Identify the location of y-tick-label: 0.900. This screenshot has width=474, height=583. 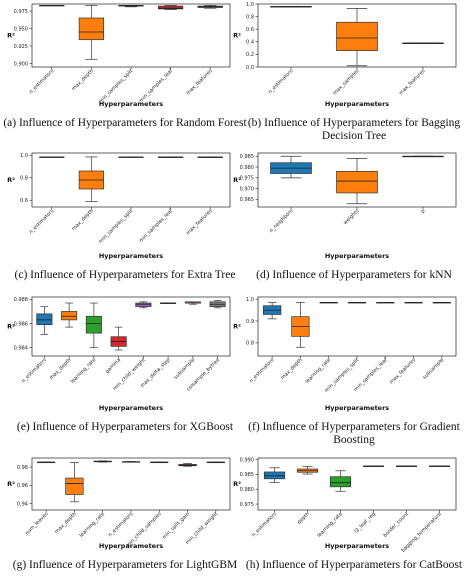
(21, 64).